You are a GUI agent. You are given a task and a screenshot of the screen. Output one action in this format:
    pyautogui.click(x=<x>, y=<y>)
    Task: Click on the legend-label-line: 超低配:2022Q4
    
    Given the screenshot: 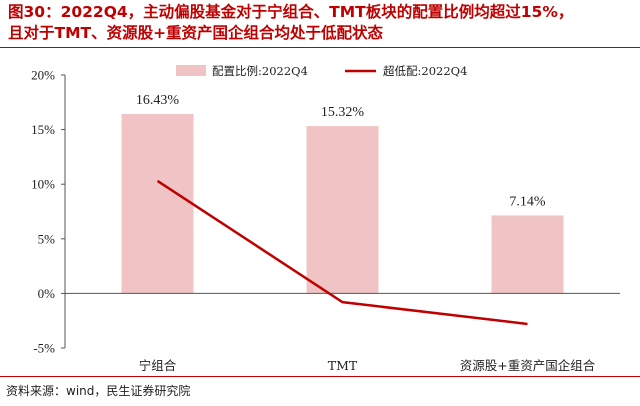 What is the action you would take?
    pyautogui.click(x=425, y=71)
    